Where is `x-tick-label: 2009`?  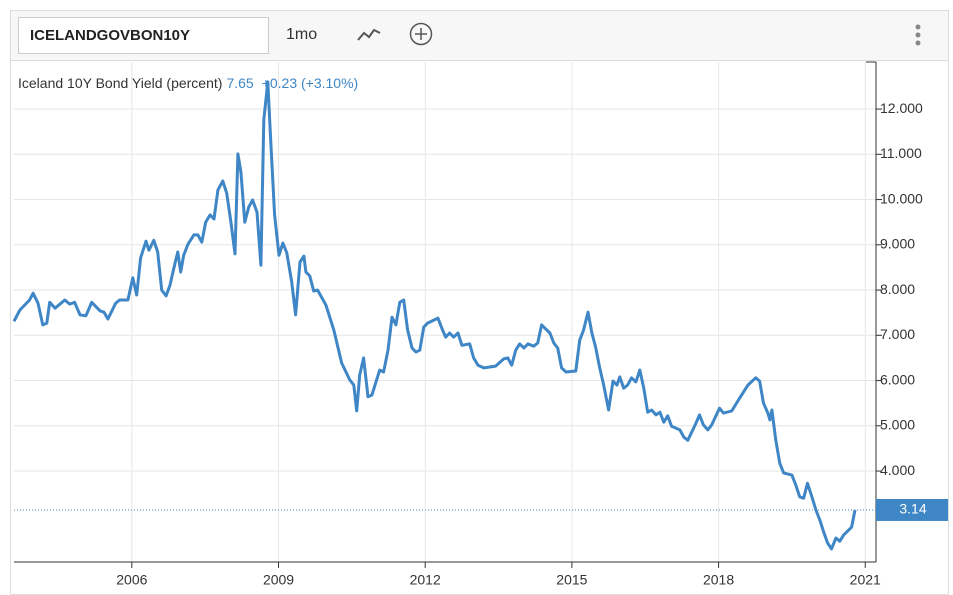
x-tick-label: 2009 is located at coordinates (278, 580).